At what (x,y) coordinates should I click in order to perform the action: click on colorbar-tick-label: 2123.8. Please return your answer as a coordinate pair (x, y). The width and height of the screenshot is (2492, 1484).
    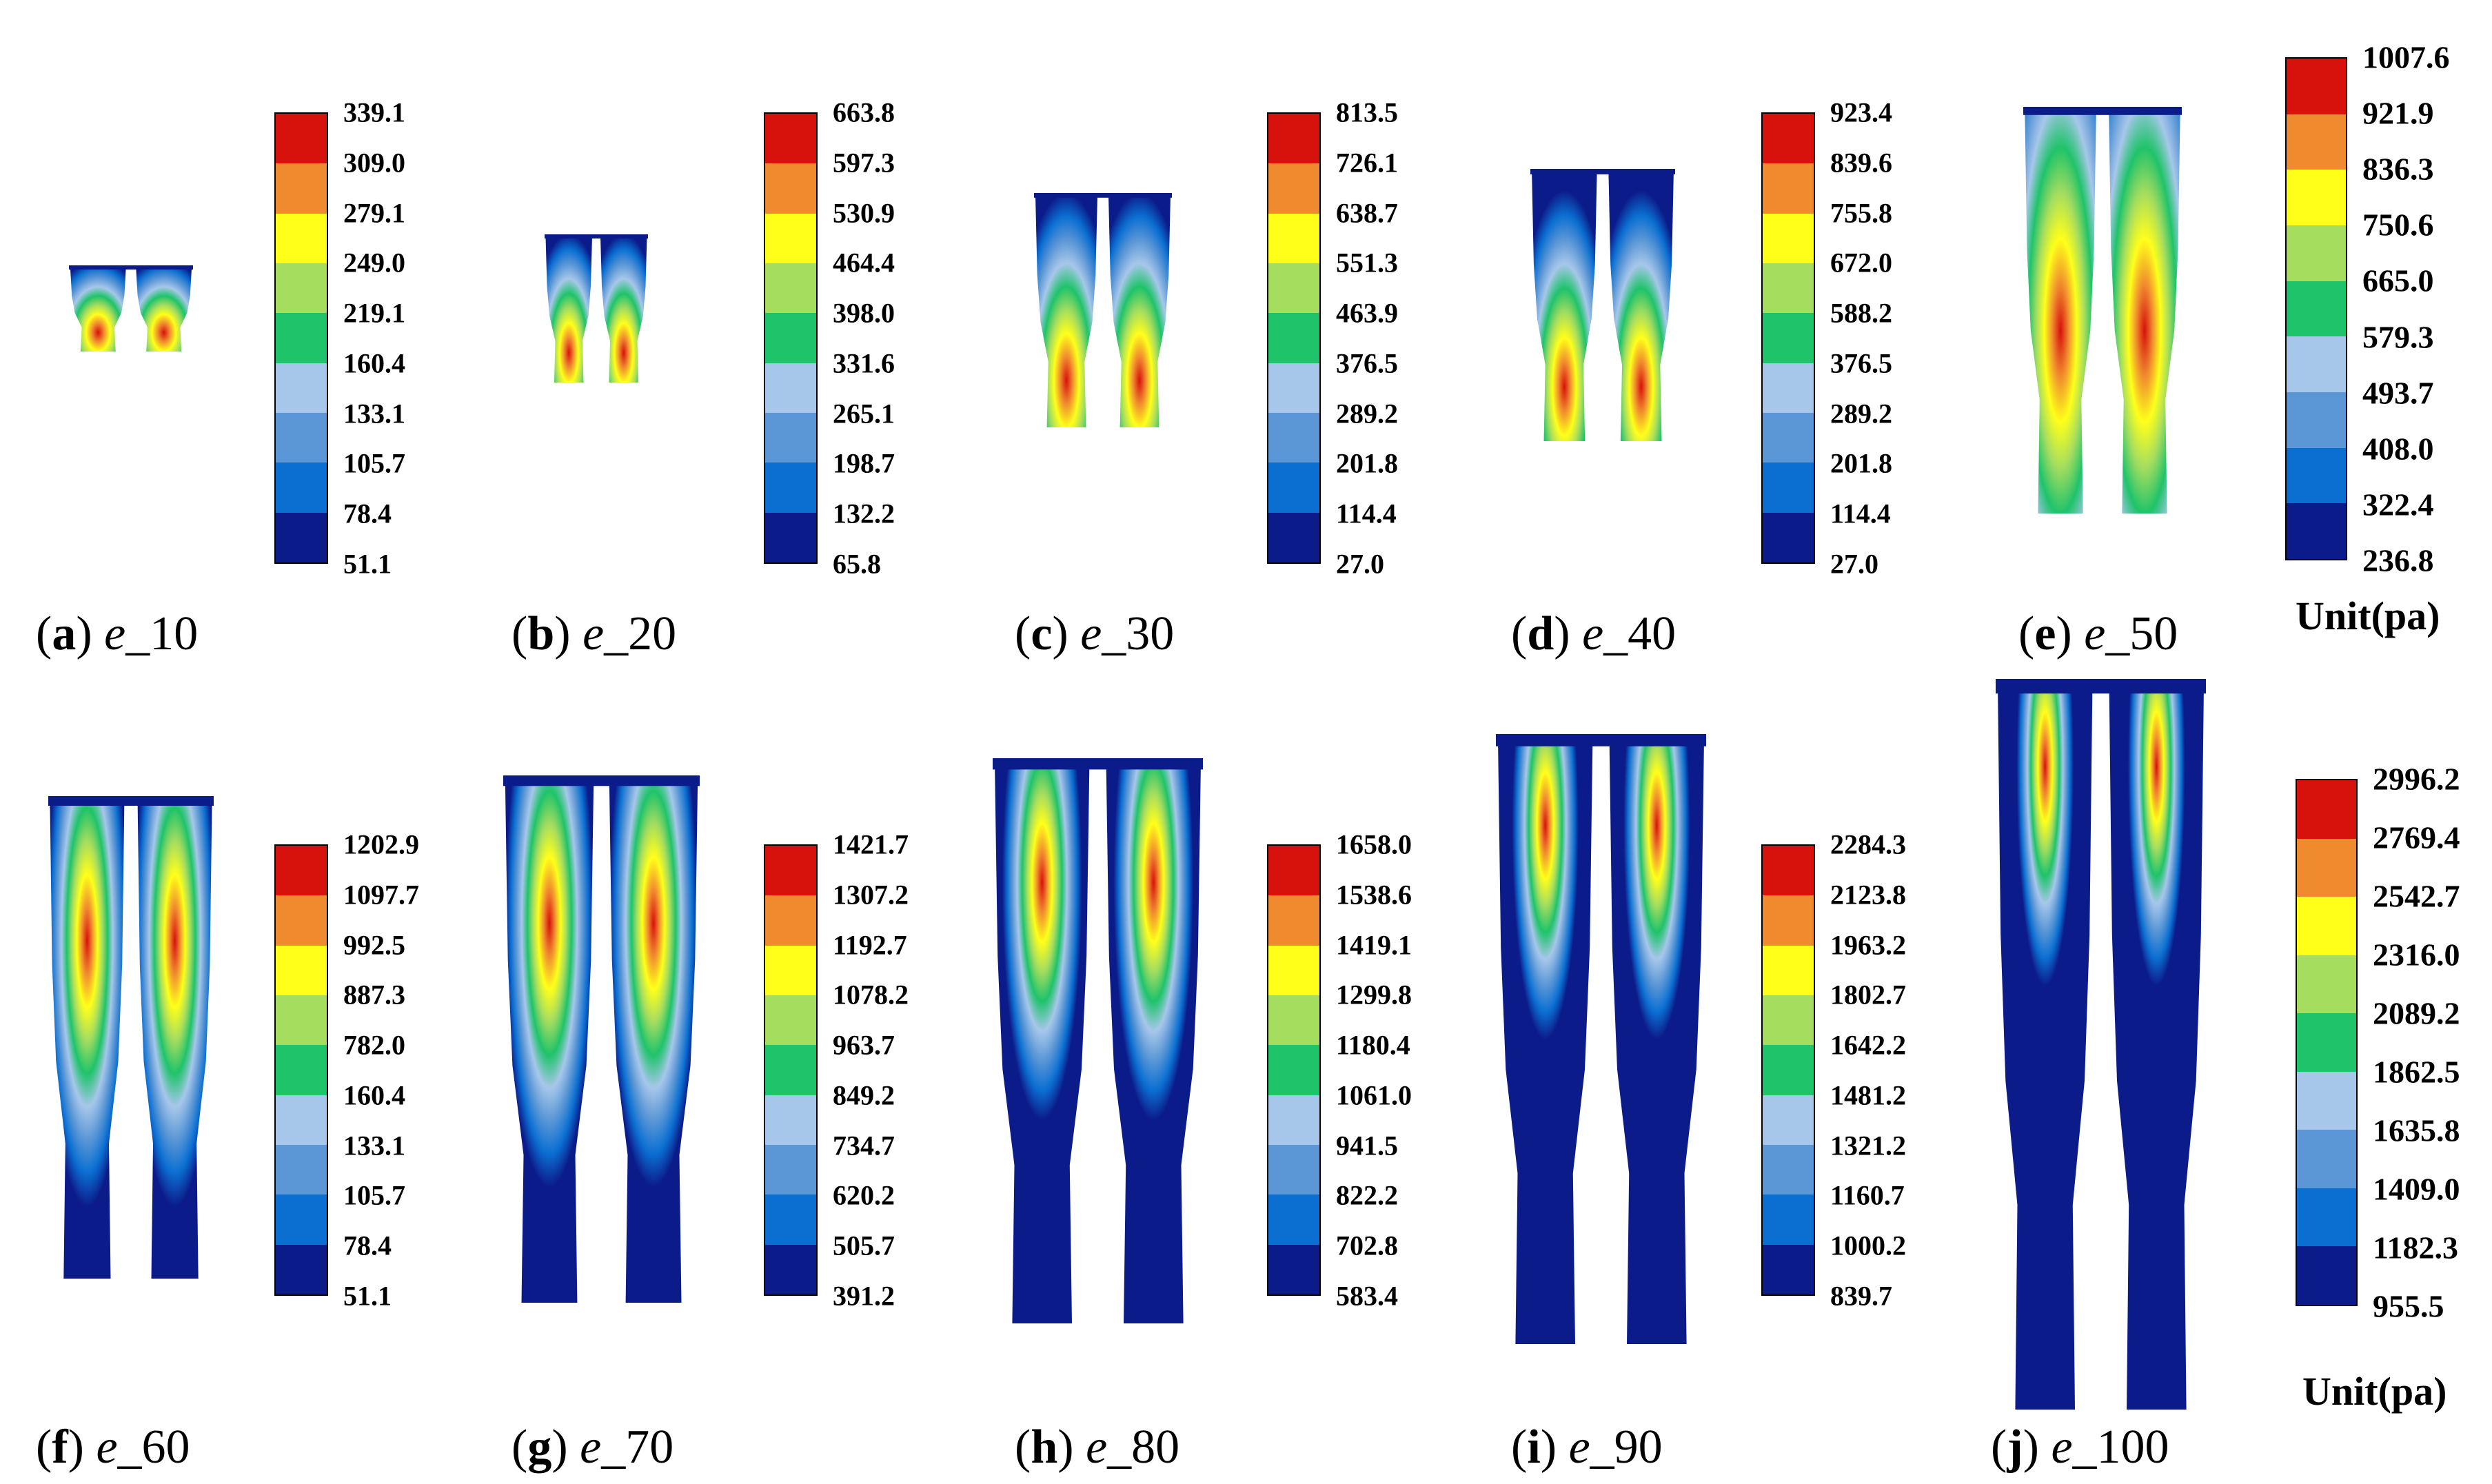
    Looking at the image, I should click on (1868, 895).